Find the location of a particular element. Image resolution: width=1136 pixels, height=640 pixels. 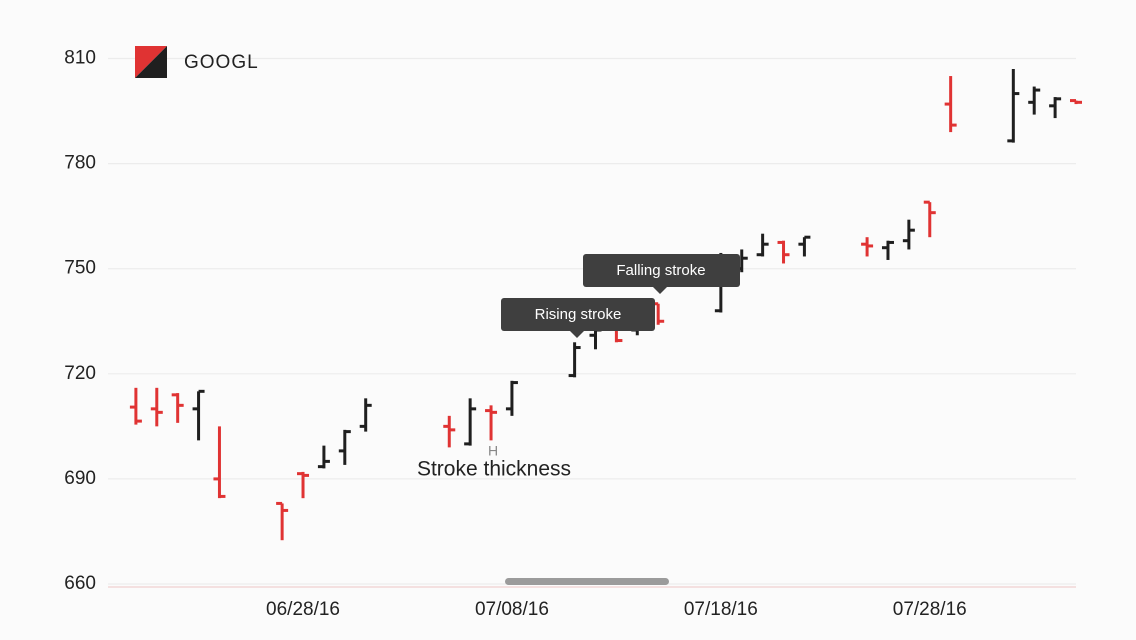

x-tick-label: 07/28/16 is located at coordinates (930, 609).